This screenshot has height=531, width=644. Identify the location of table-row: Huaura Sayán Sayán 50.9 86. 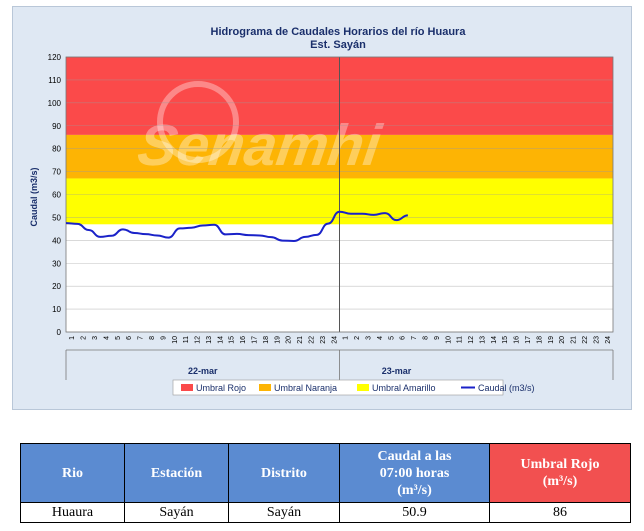
(325, 512).